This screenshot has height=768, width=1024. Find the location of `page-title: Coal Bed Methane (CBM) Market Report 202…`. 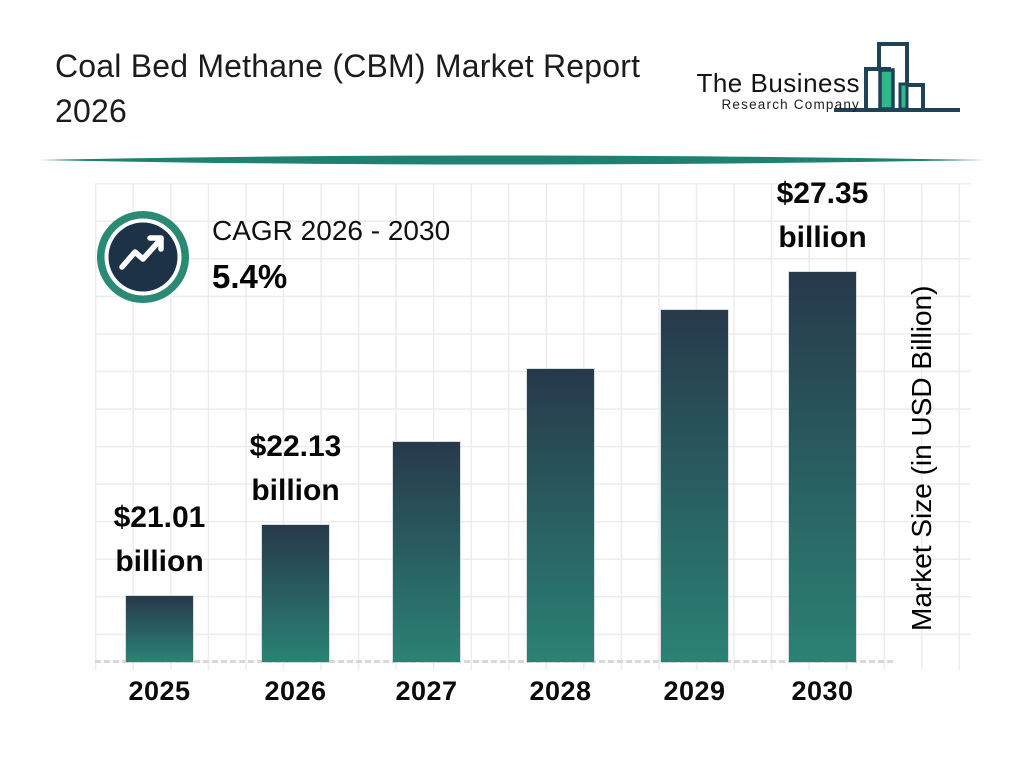

page-title: Coal Bed Methane (CBM) Market Report 202… is located at coordinates (348, 88).